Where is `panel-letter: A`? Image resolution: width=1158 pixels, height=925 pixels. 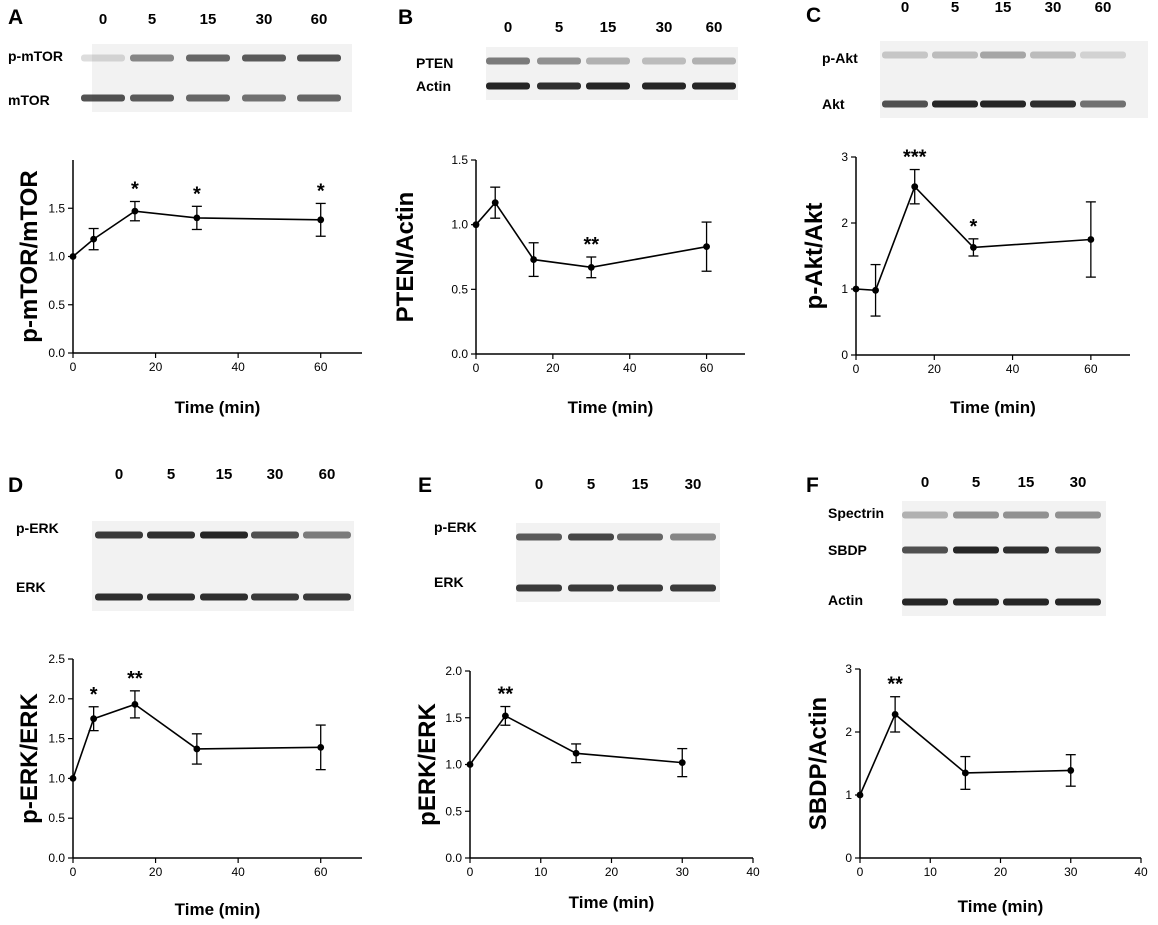 panel-letter: A is located at coordinates (15, 17).